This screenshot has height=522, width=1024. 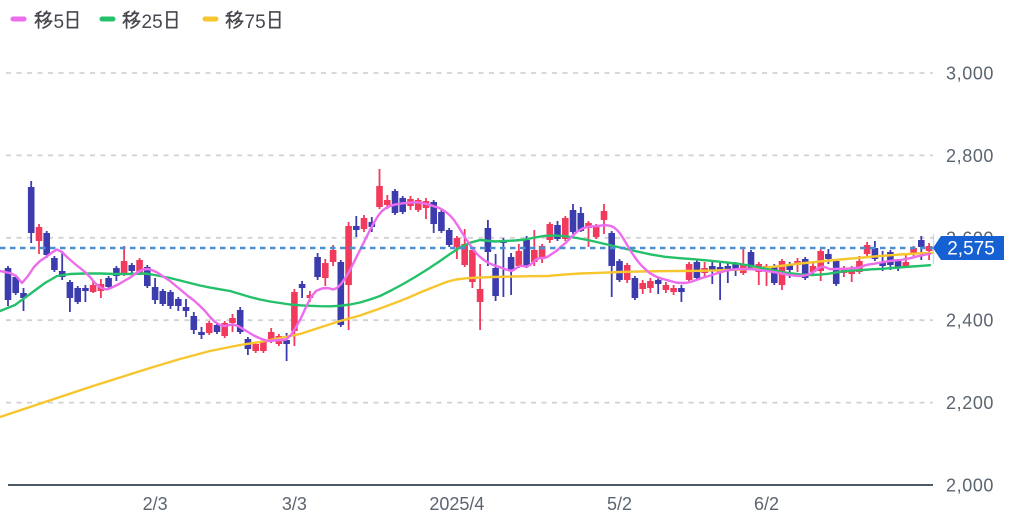 I want to click on svg-text: 5/2, so click(x=619, y=504).